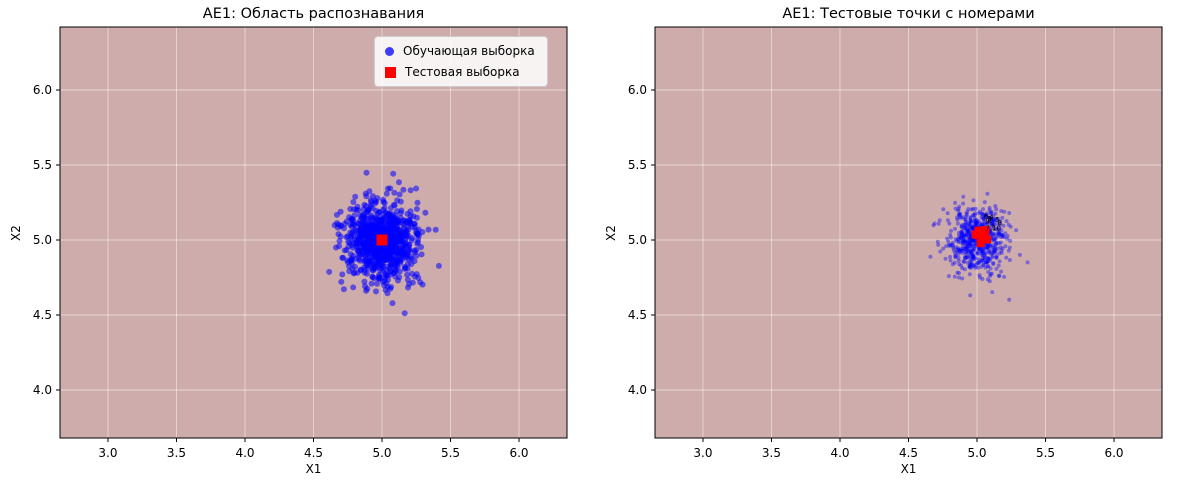 This screenshot has height=490, width=1189. What do you see at coordinates (611, 233) in the screenshot?
I see `right-y-axis-label: X2` at bounding box center [611, 233].